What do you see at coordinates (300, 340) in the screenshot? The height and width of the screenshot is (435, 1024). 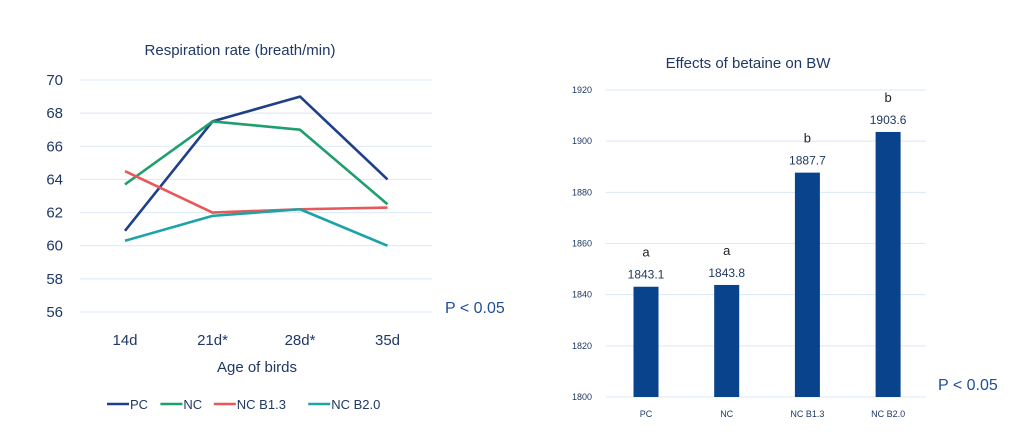 I see `x-tick-label: 28d*` at bounding box center [300, 340].